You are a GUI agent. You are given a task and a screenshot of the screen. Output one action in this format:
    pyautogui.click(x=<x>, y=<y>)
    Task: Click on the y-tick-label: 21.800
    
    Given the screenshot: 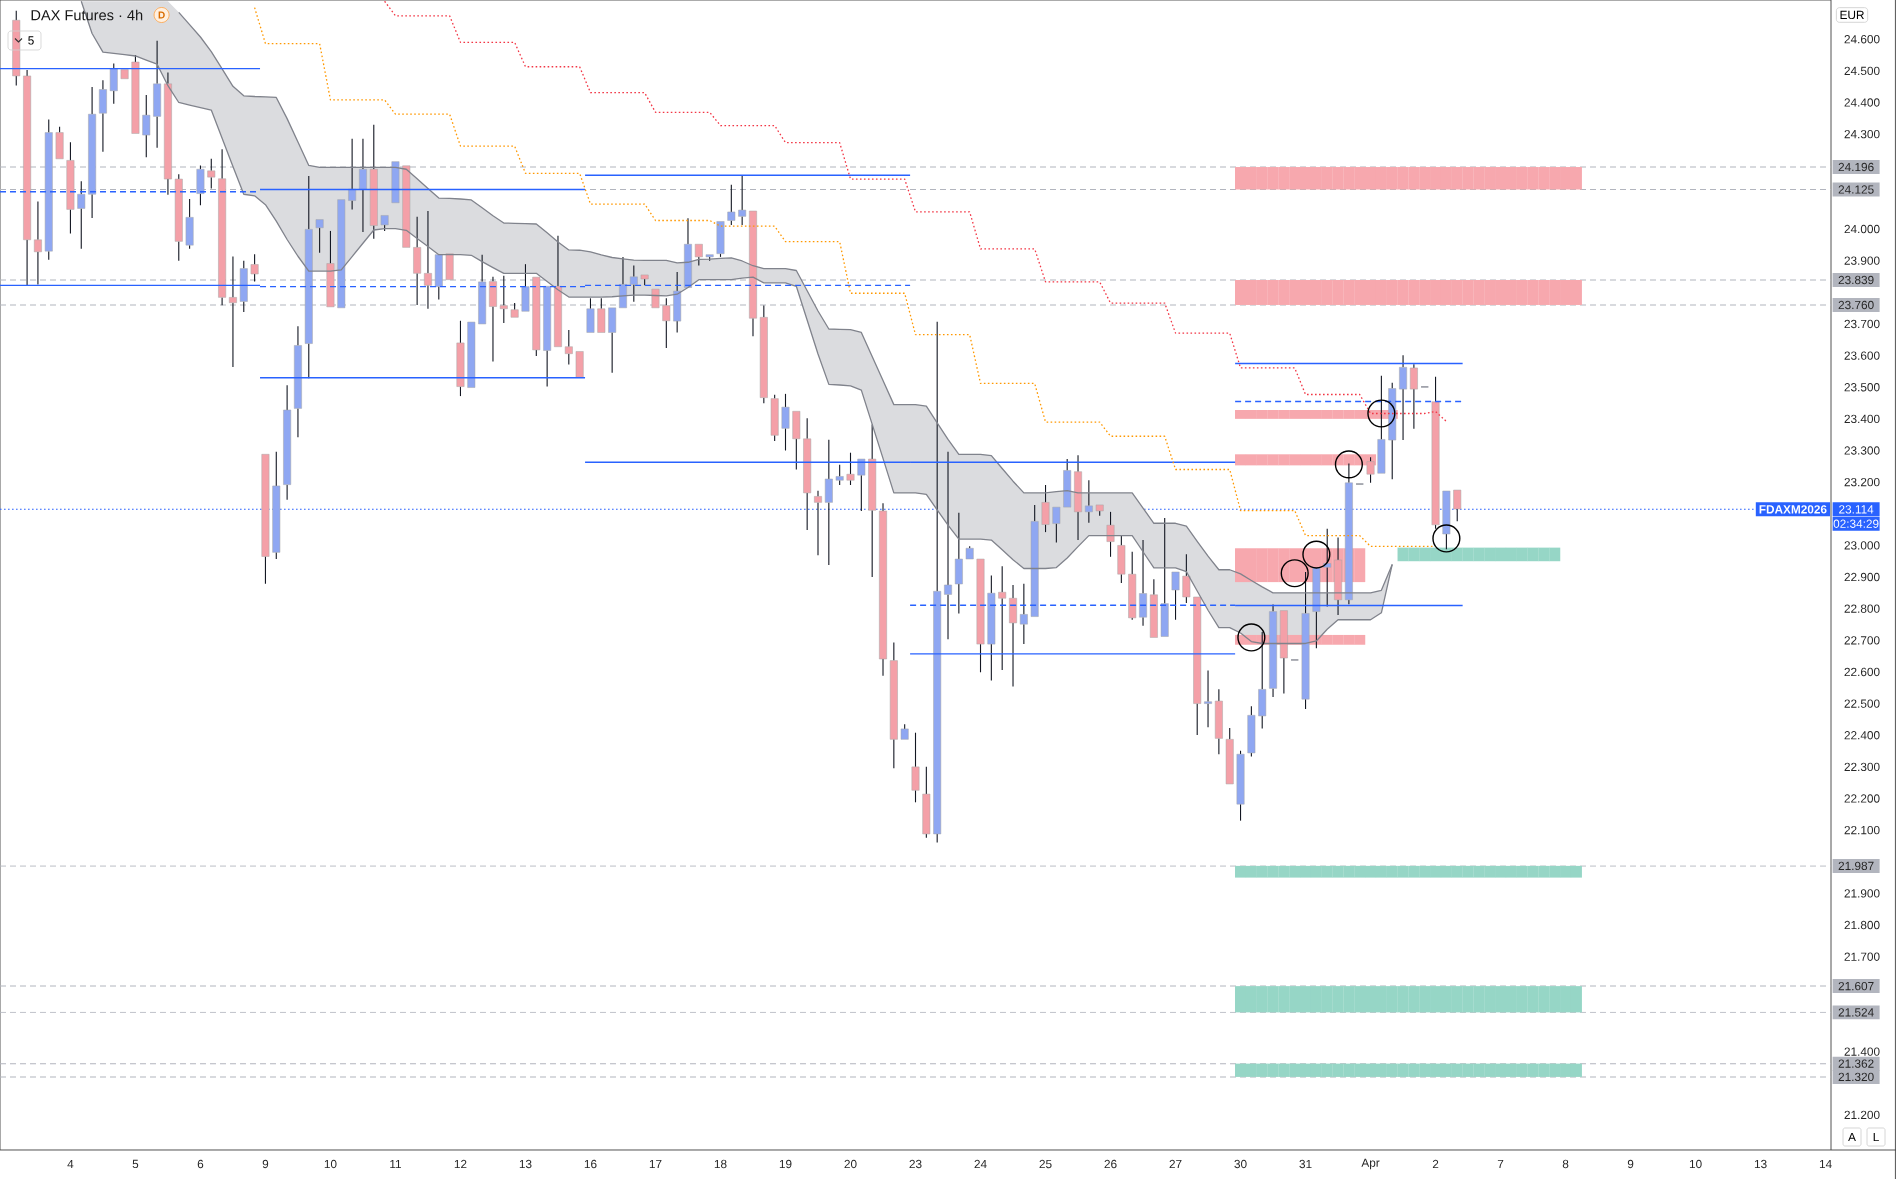 What is the action you would take?
    pyautogui.click(x=1862, y=925)
    